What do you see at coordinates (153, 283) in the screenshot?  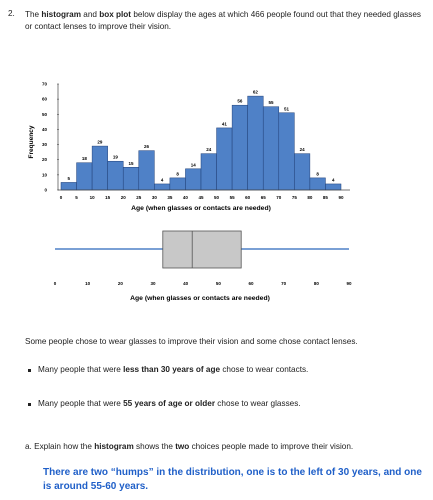 I see `box-xtick-label: 30` at bounding box center [153, 283].